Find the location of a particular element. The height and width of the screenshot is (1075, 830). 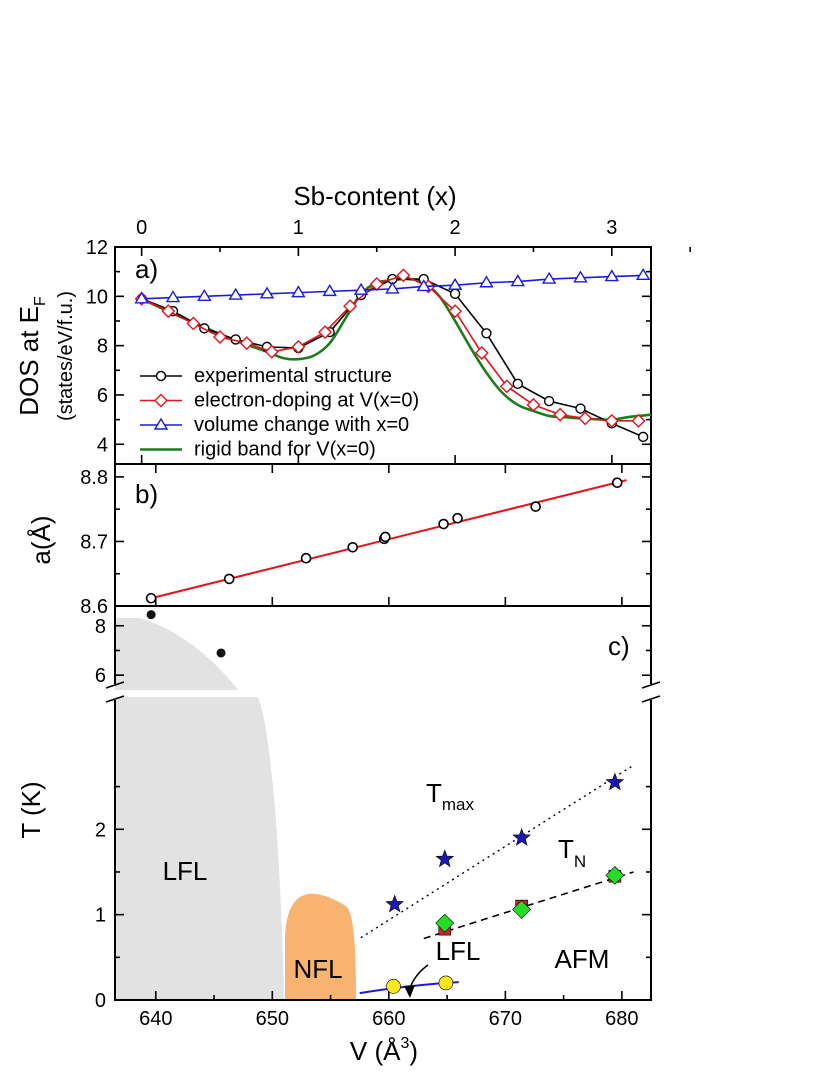

panel-c-upper-yticklabel: 8 is located at coordinates (100, 627).